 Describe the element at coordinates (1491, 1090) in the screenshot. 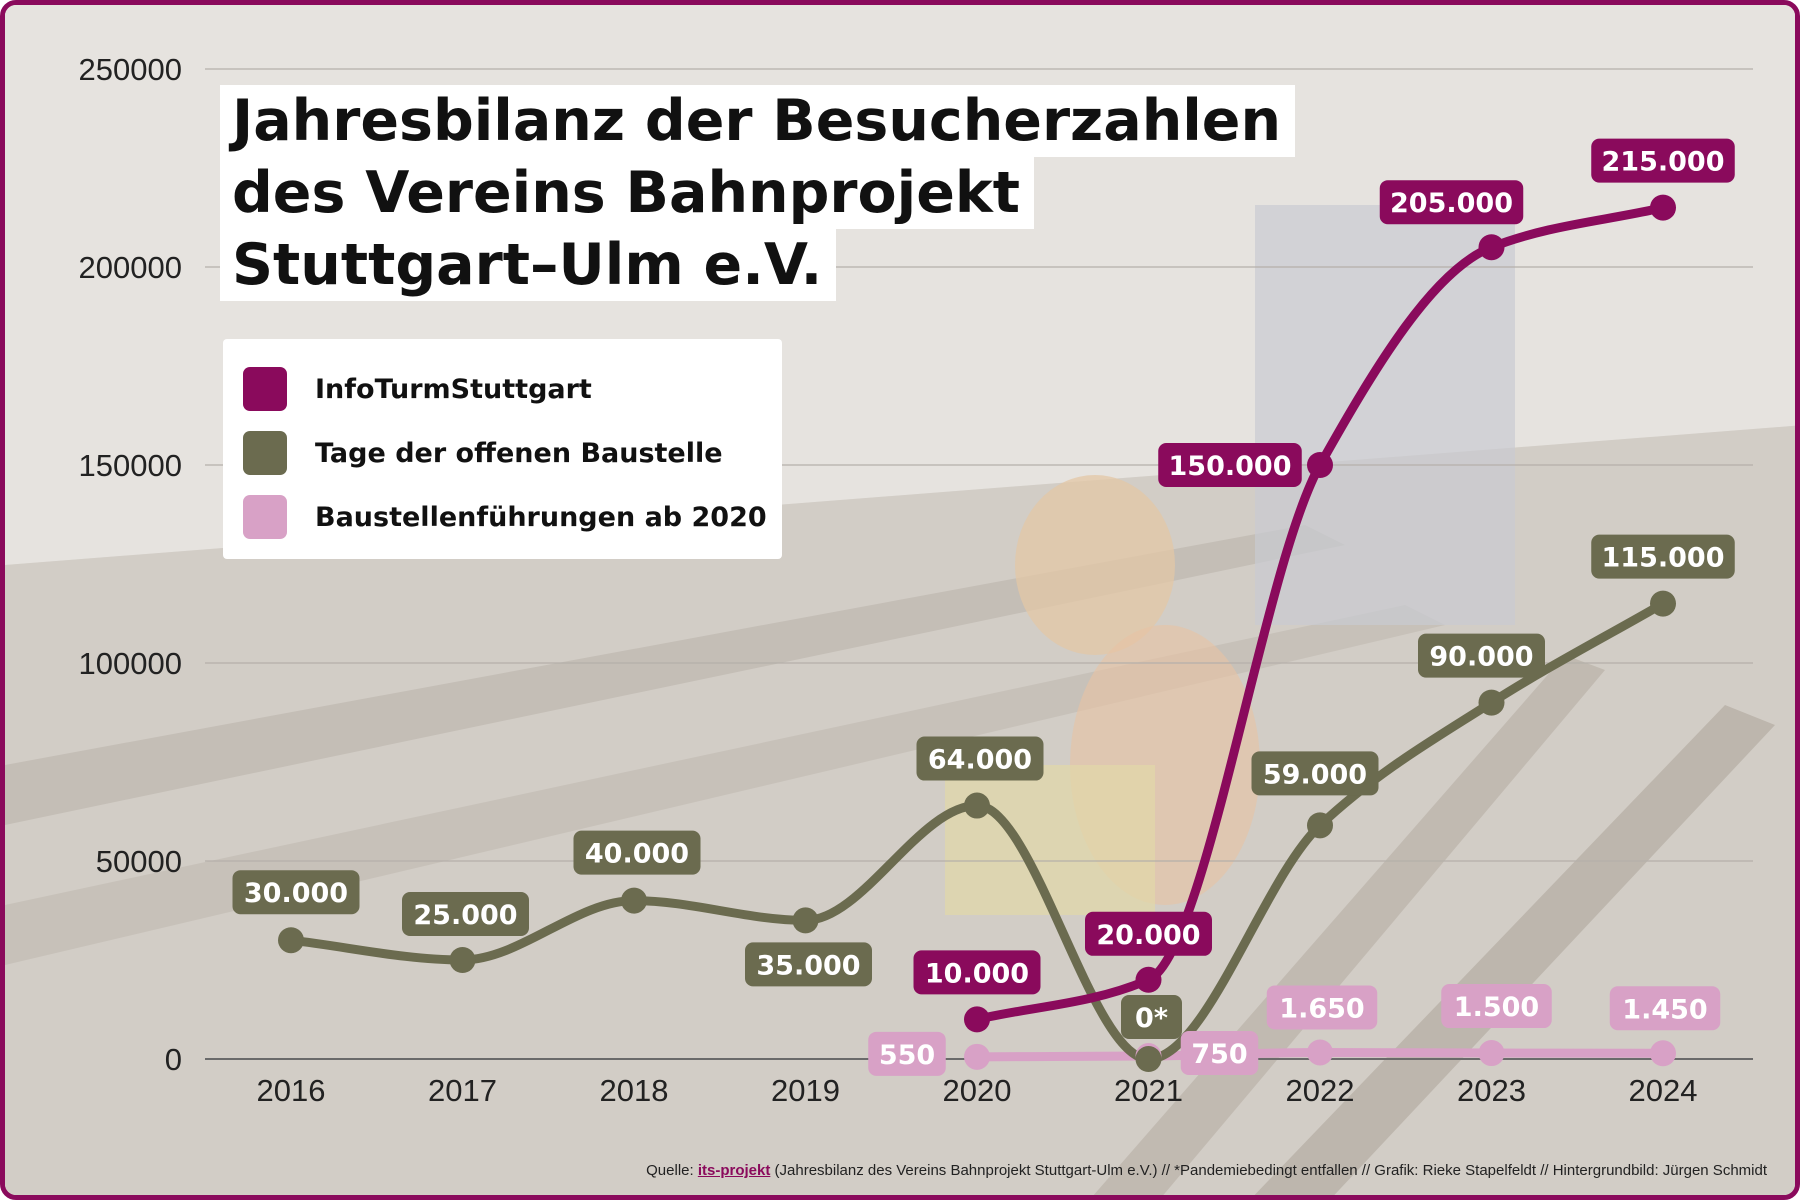

I see `x-tick-label: 2023` at that location.